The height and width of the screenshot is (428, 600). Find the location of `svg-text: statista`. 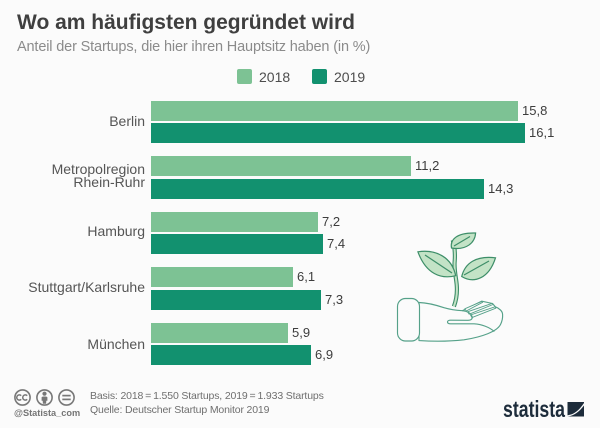

svg-text: statista is located at coordinates (534, 409).